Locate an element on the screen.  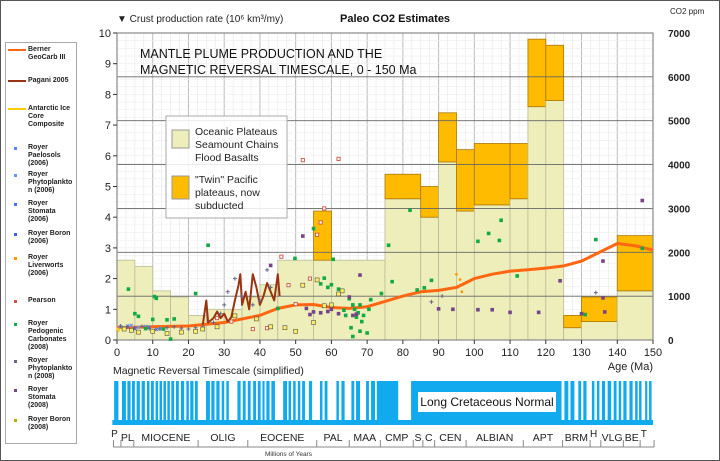
bar-legend-swatch is located at coordinates (180, 187).